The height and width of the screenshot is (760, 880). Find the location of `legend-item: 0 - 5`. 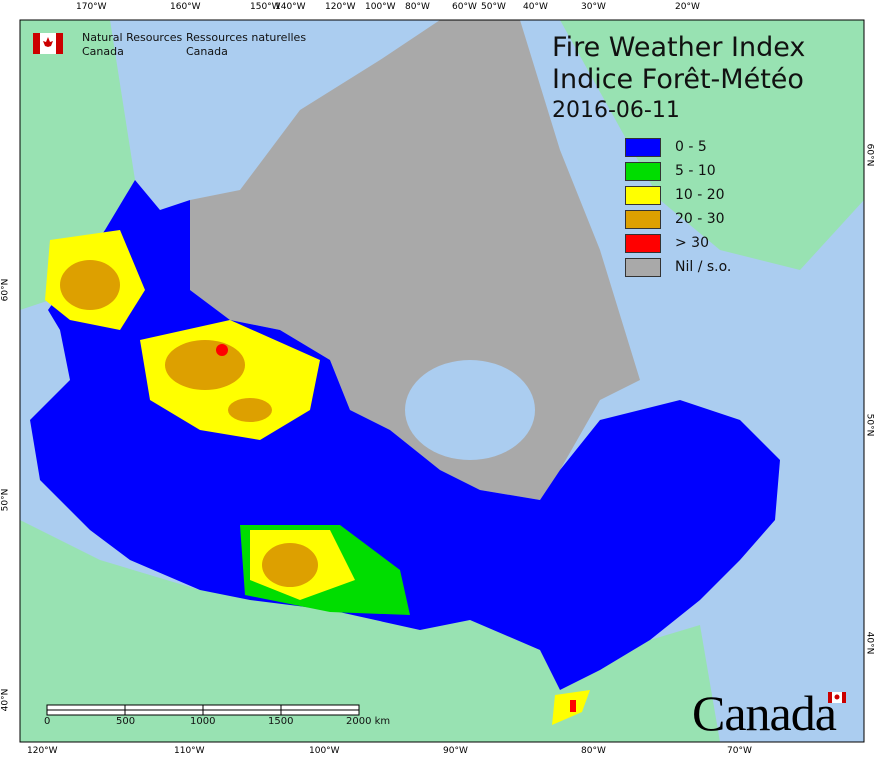

legend-item: 0 - 5 is located at coordinates (678, 147).